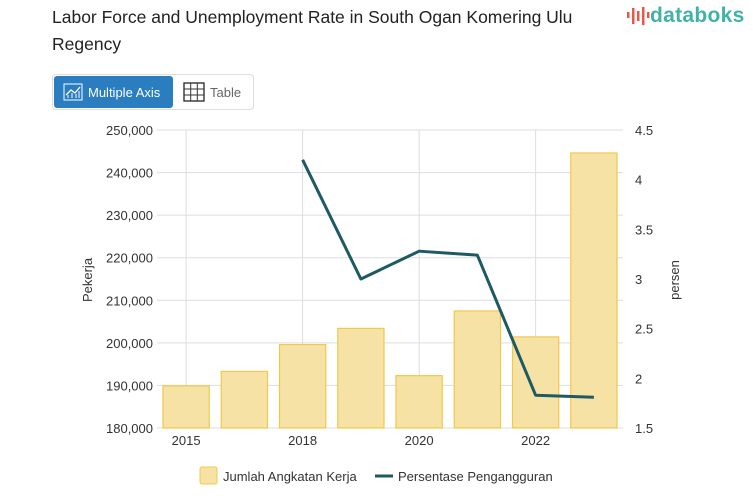  I want to click on y-left-tick-label: 210,000, so click(129, 300).